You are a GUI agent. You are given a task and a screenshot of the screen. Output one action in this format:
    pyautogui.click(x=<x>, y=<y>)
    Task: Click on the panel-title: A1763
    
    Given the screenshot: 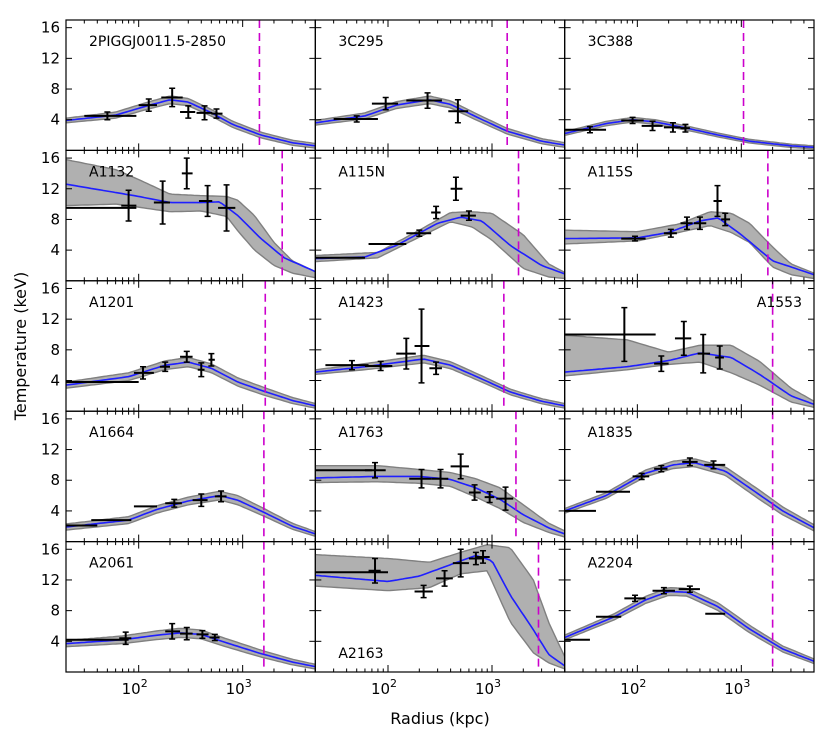 What is the action you would take?
    pyautogui.click(x=360, y=433)
    